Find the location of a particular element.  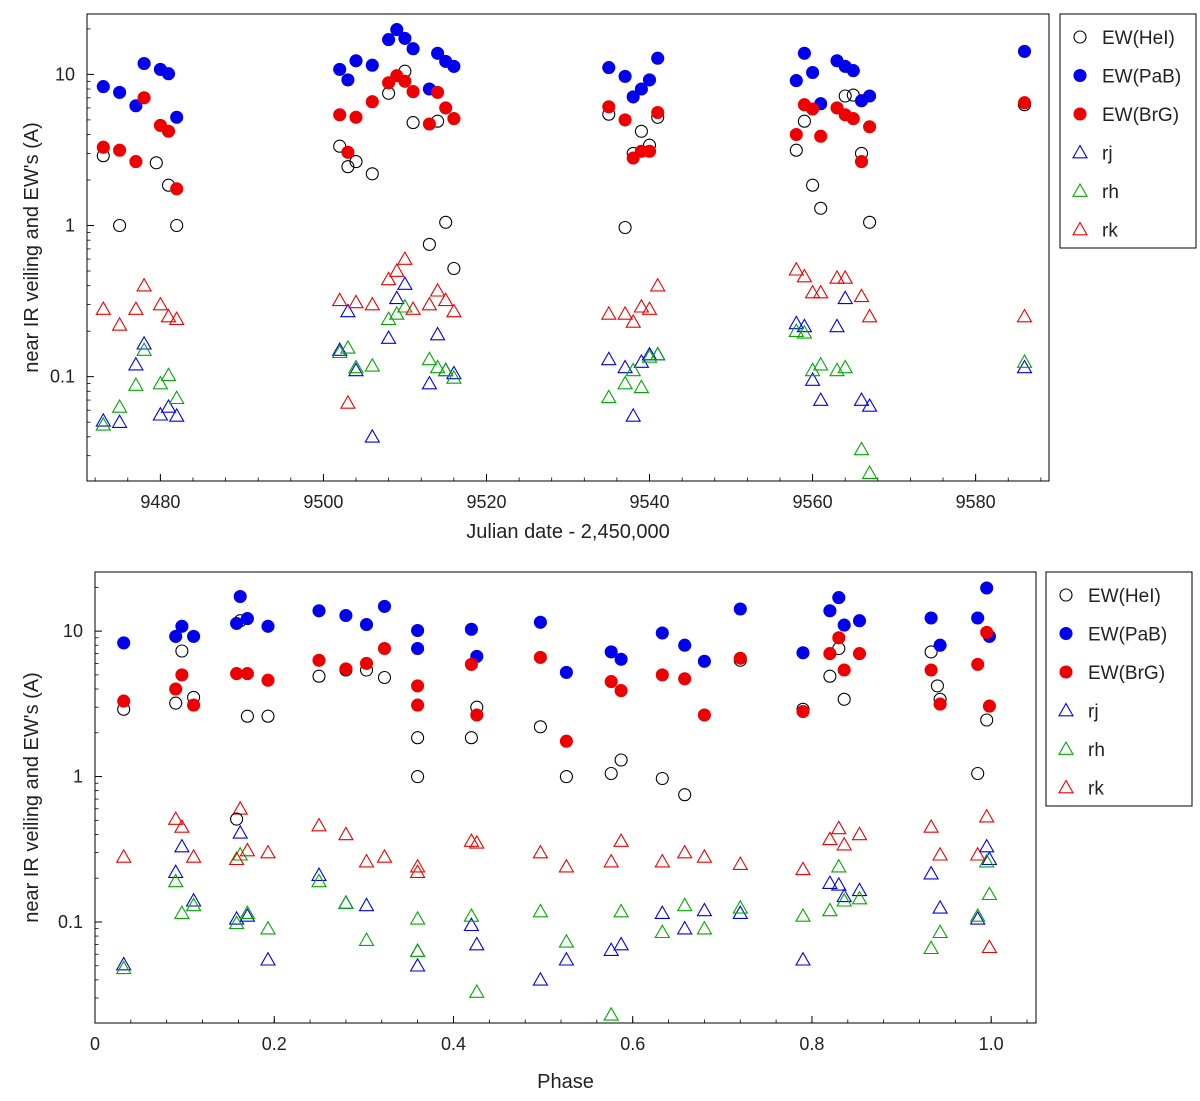

legend-label: rk is located at coordinates (1110, 231).